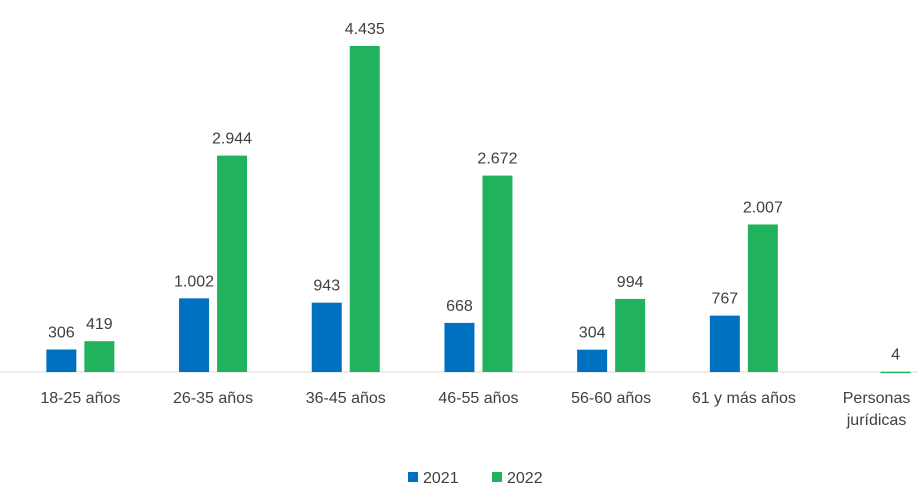 Image resolution: width=918 pixels, height=489 pixels. Describe the element at coordinates (441, 478) in the screenshot. I see `legend-label: 2021` at that location.